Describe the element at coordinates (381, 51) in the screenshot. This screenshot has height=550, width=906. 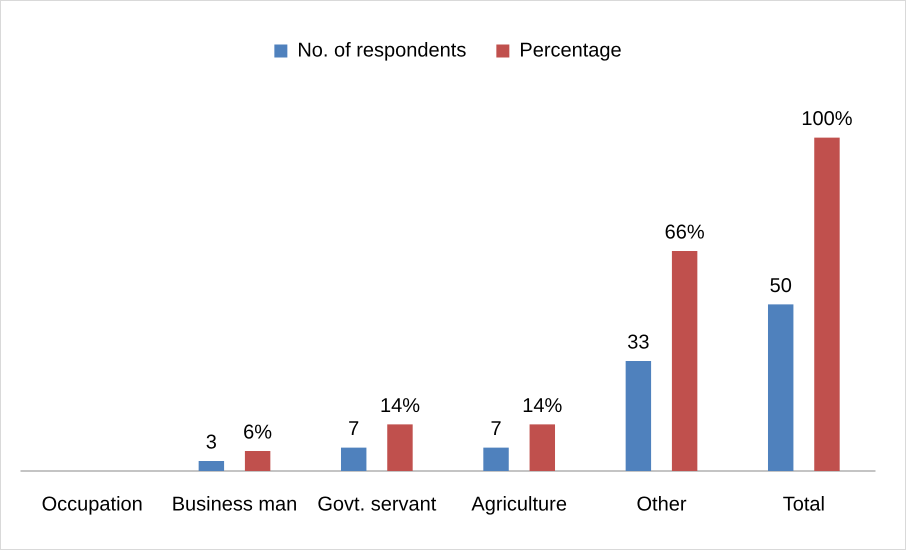
I see `legend-label: No. of respondents` at that location.